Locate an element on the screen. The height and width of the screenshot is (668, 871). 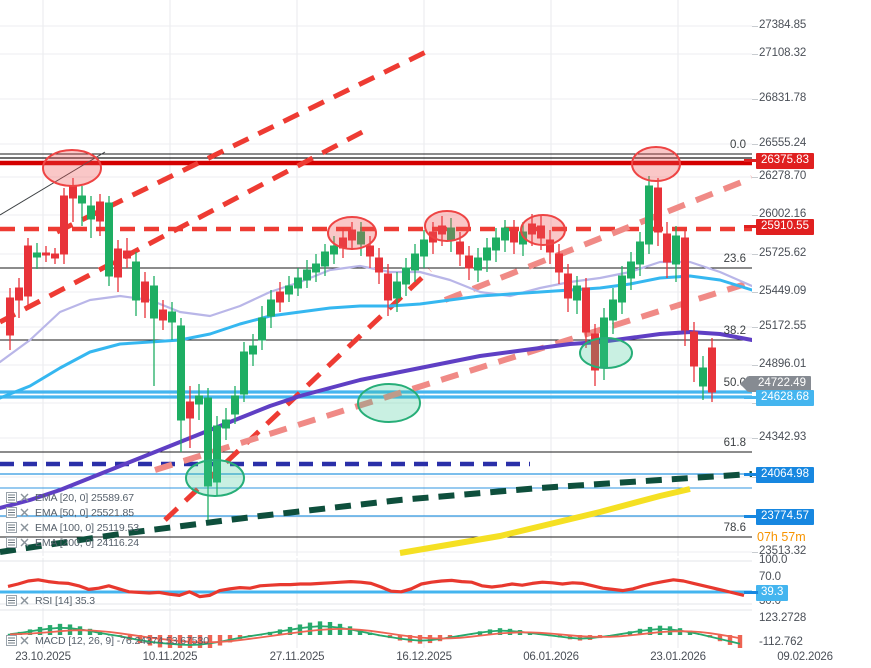
legend-row: RSI [14] 35.3 is located at coordinates (50, 600).